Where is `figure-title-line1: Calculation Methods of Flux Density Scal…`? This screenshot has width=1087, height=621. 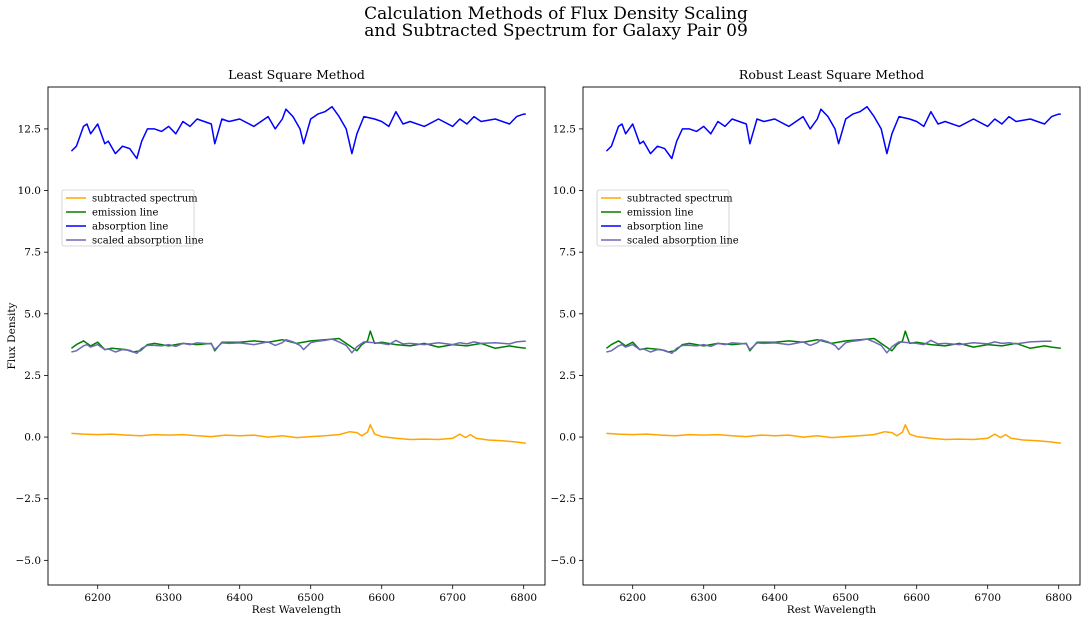 figure-title-line1: Calculation Methods of Flux Density Scal… is located at coordinates (556, 14).